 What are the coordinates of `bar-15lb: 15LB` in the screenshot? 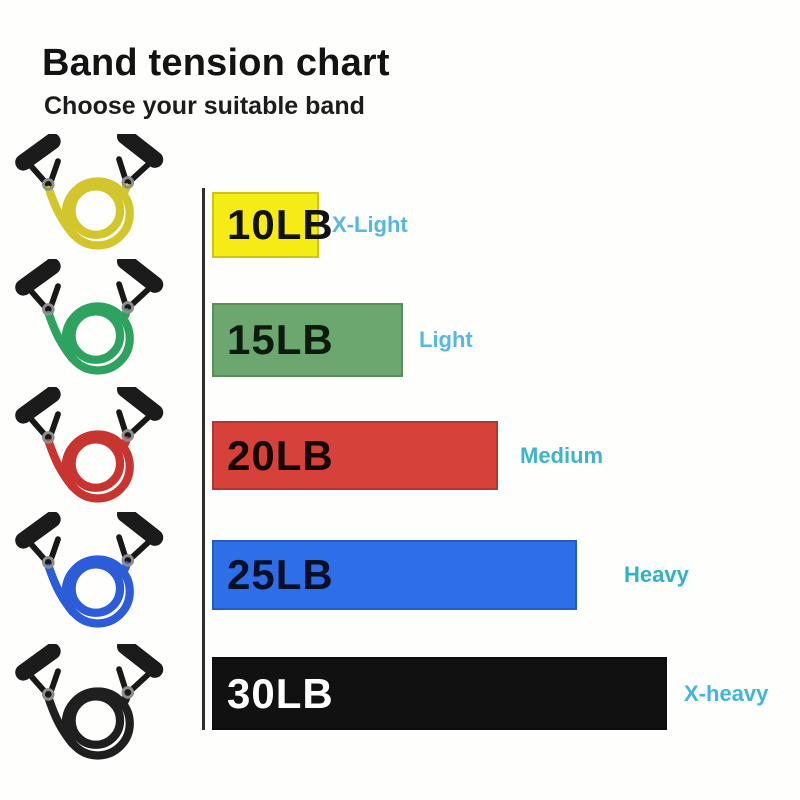 It's located at (307, 340).